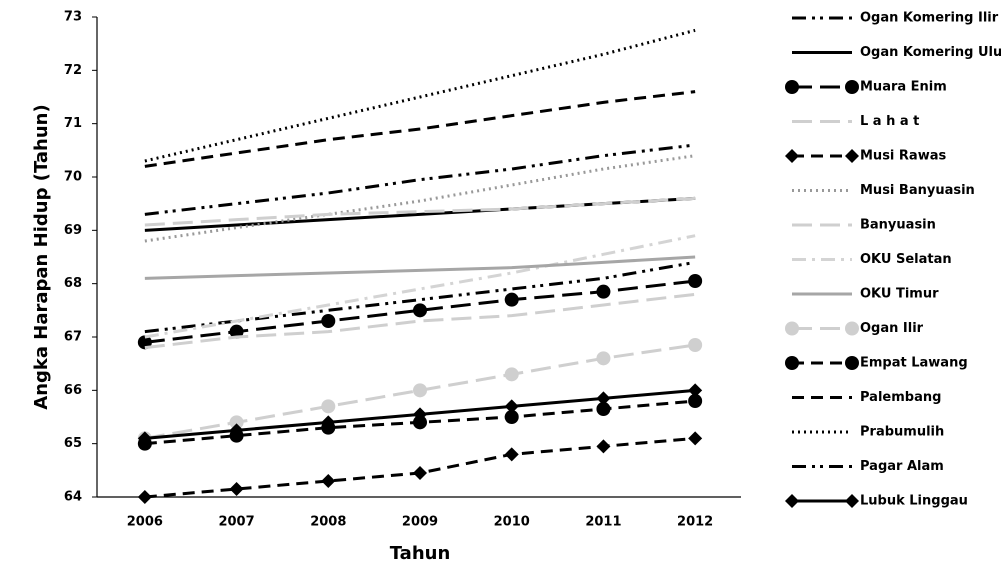 Image resolution: width=1001 pixels, height=578 pixels. What do you see at coordinates (73, 283) in the screenshot?
I see `y-tick-label: 68` at bounding box center [73, 283].